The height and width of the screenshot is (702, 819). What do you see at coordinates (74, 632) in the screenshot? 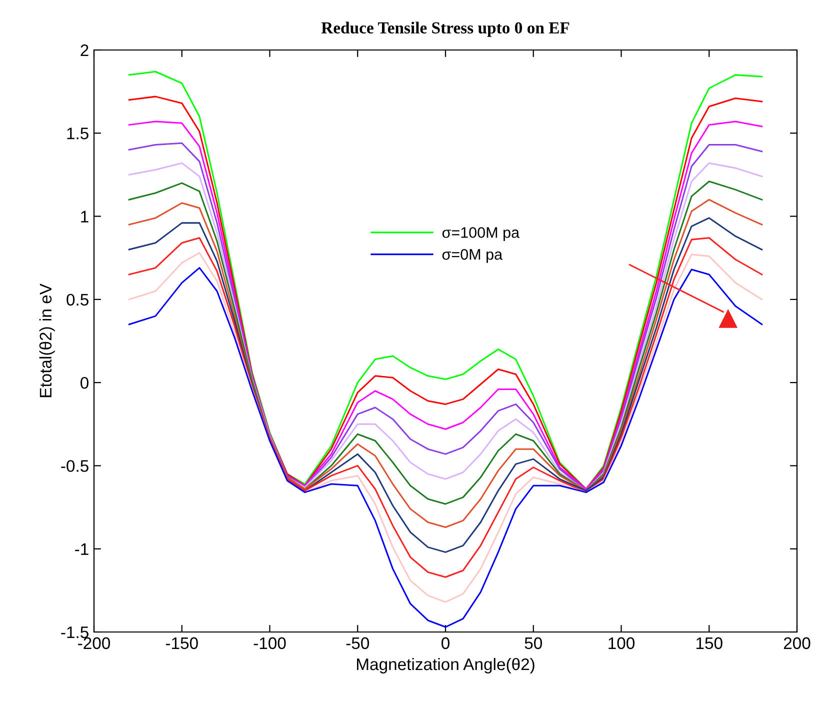
I see `y-tick-label: -1.5` at bounding box center [74, 632].